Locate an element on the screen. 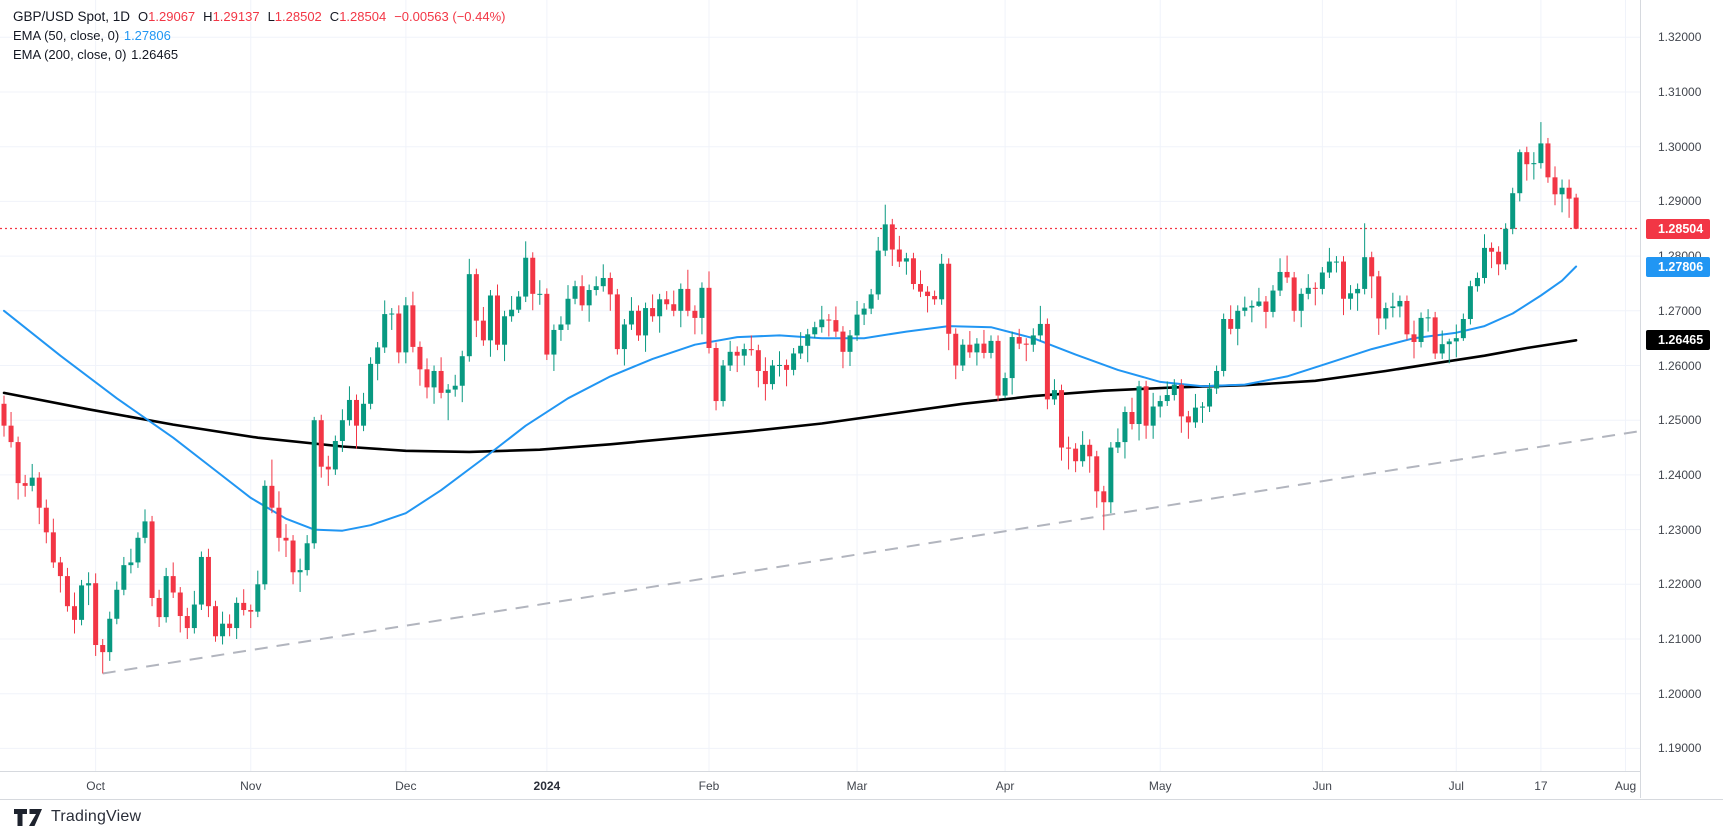  indicator-row-ema200: EMA (200, close, 0) 1.26465 is located at coordinates (259, 54).